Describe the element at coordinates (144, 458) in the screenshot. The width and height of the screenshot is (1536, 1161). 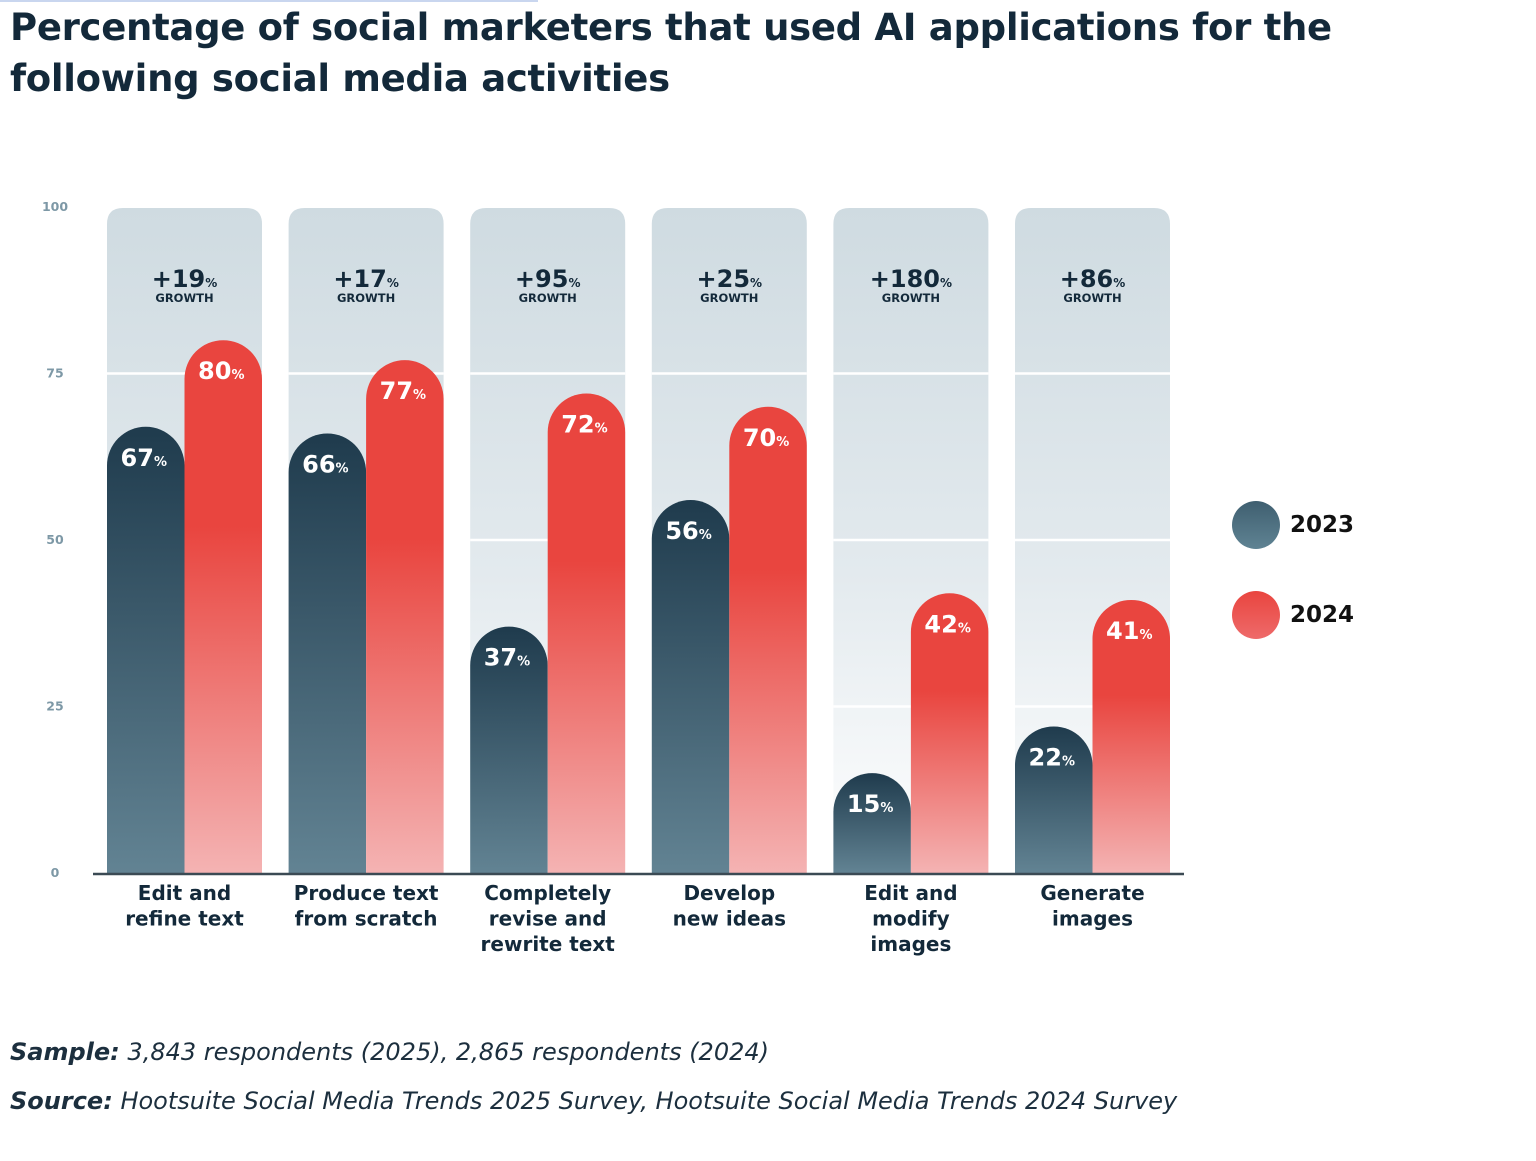
I see `data-label: 67%` at that location.